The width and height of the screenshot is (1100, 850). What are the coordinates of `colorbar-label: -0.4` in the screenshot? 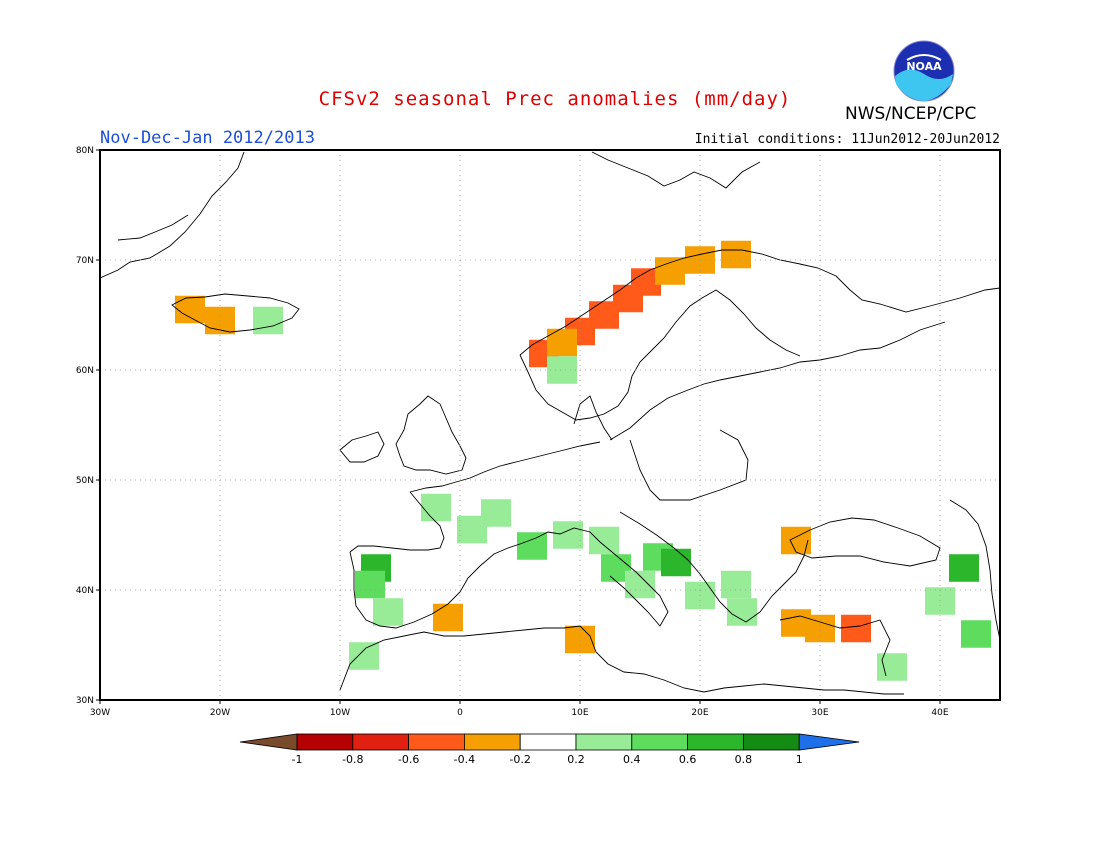 It's located at (464, 759).